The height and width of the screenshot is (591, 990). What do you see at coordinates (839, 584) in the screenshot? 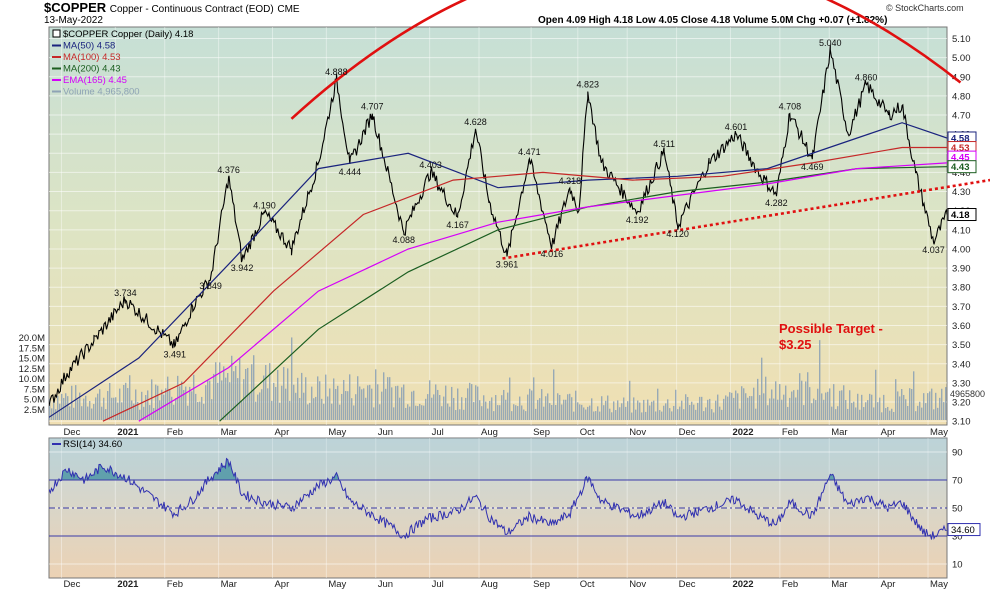
I see `x-tick-label: Mar` at bounding box center [839, 584].